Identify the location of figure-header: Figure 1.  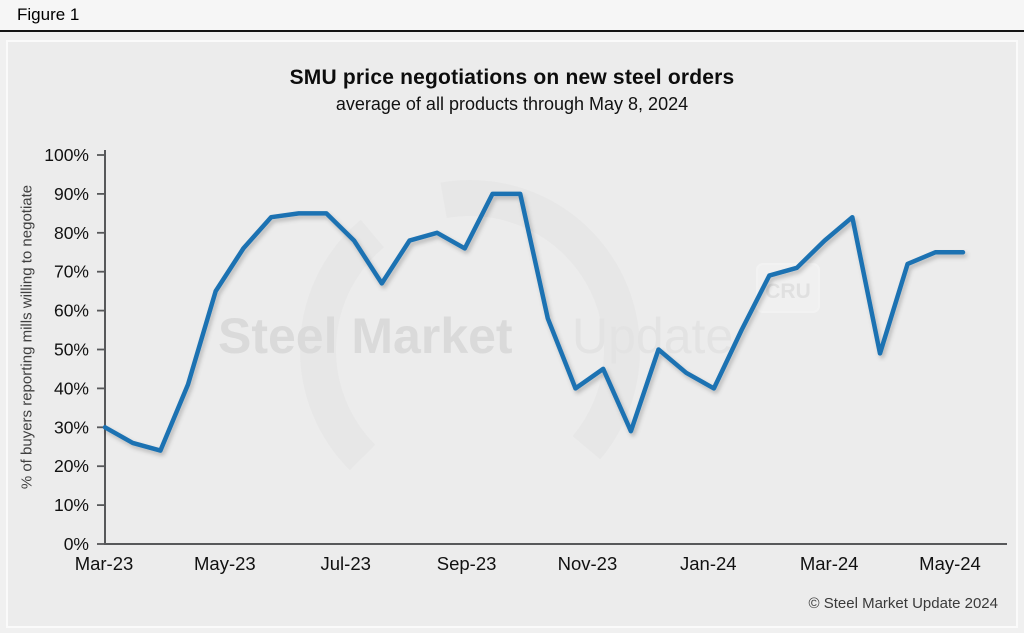
(512, 16).